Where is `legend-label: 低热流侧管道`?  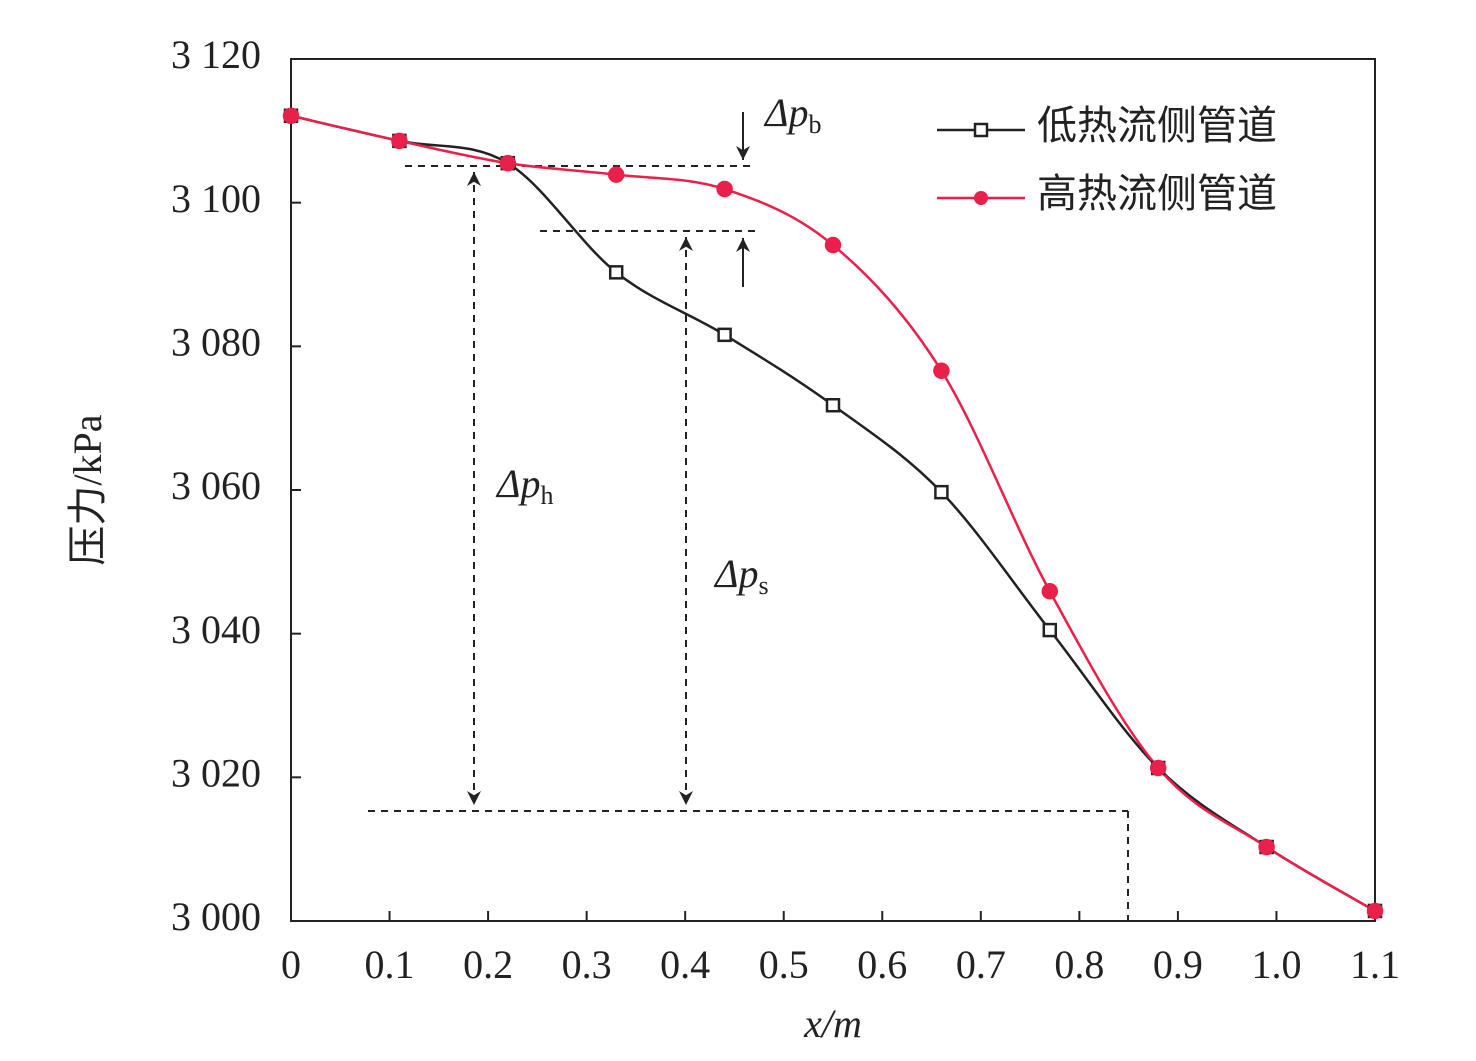
legend-label: 低热流侧管道 is located at coordinates (1157, 125).